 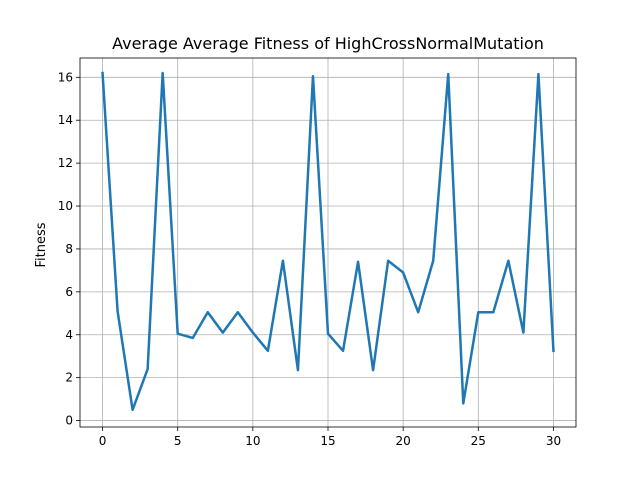 What do you see at coordinates (65, 163) in the screenshot?
I see `y-tick-label: 12` at bounding box center [65, 163].